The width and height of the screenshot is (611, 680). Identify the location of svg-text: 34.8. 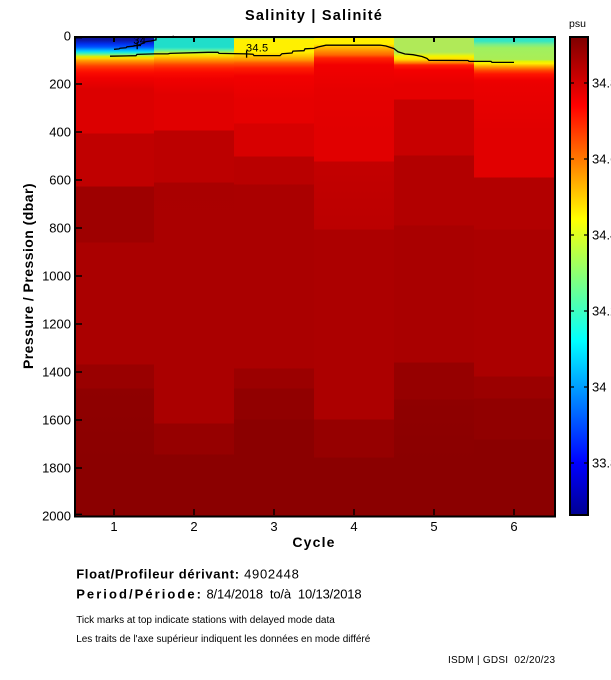
(601, 83).